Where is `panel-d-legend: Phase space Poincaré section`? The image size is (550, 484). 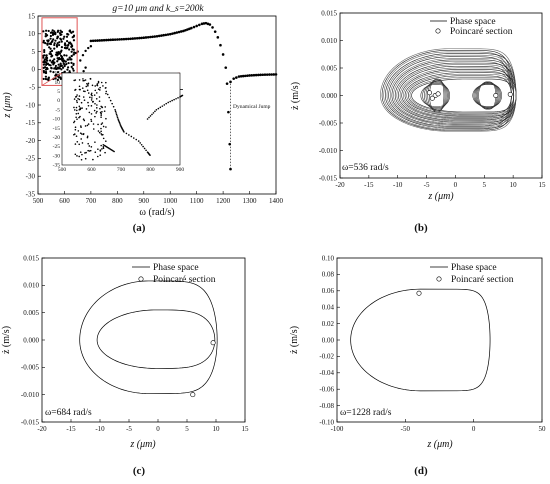 panel-d-legend: Phase space Poincaré section is located at coordinates (472, 274).